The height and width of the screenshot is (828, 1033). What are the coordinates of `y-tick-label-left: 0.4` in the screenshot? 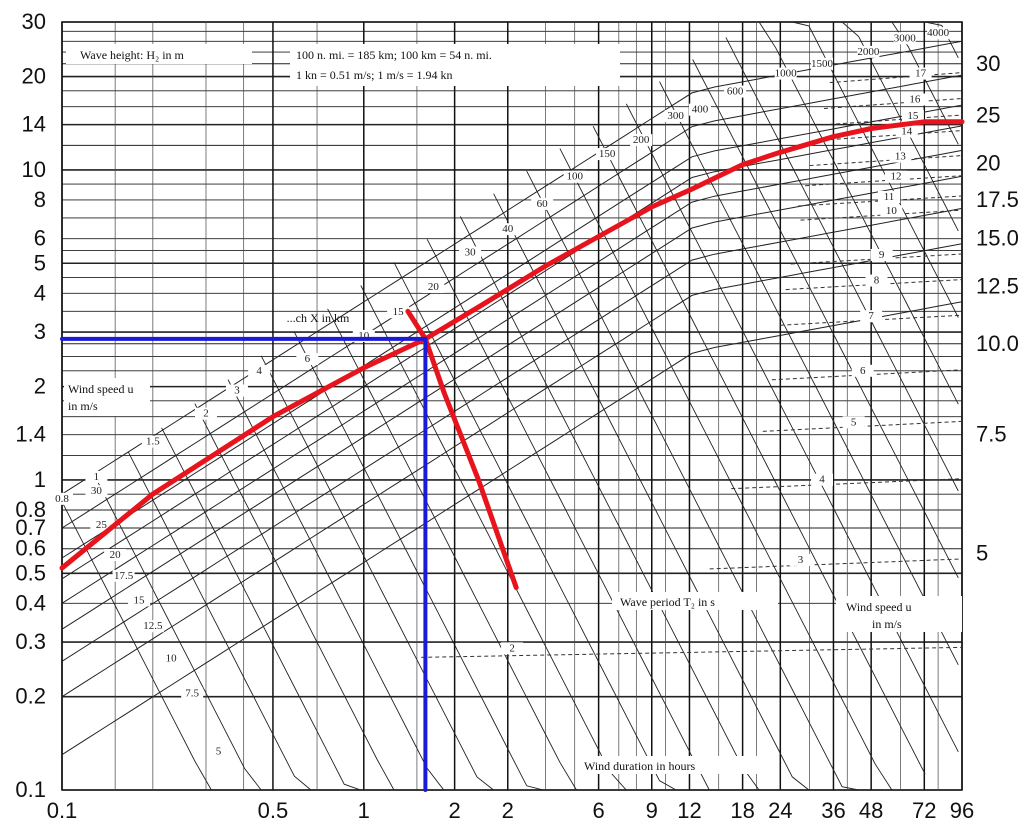 It's located at (30, 602).